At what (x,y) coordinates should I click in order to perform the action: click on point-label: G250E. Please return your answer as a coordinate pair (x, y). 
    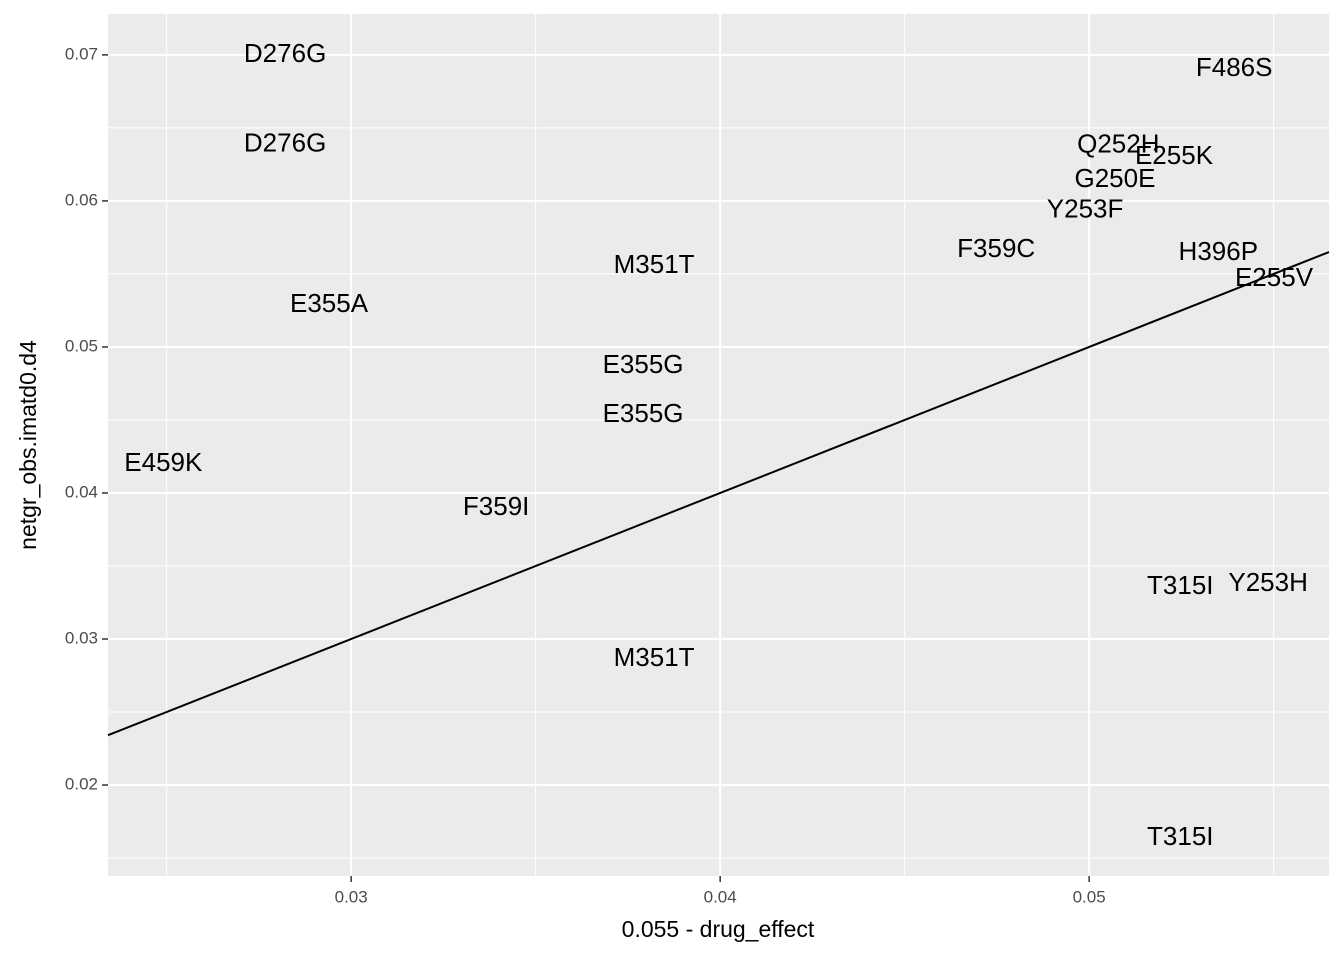
    Looking at the image, I should click on (1115, 178).